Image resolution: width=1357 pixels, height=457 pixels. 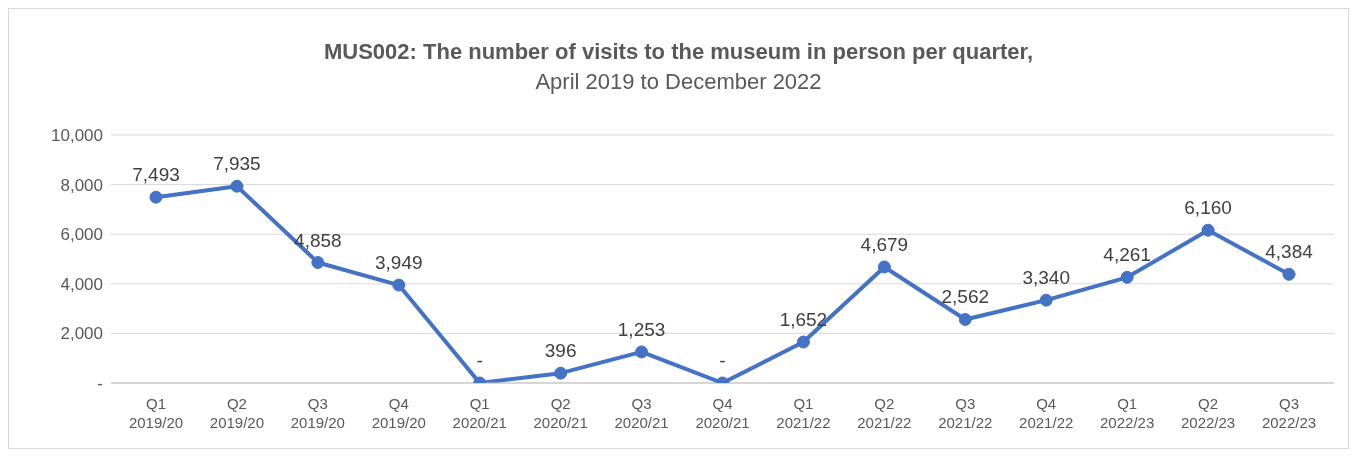 What do you see at coordinates (884, 413) in the screenshot?
I see `x-tick-label: Q2 2021/22` at bounding box center [884, 413].